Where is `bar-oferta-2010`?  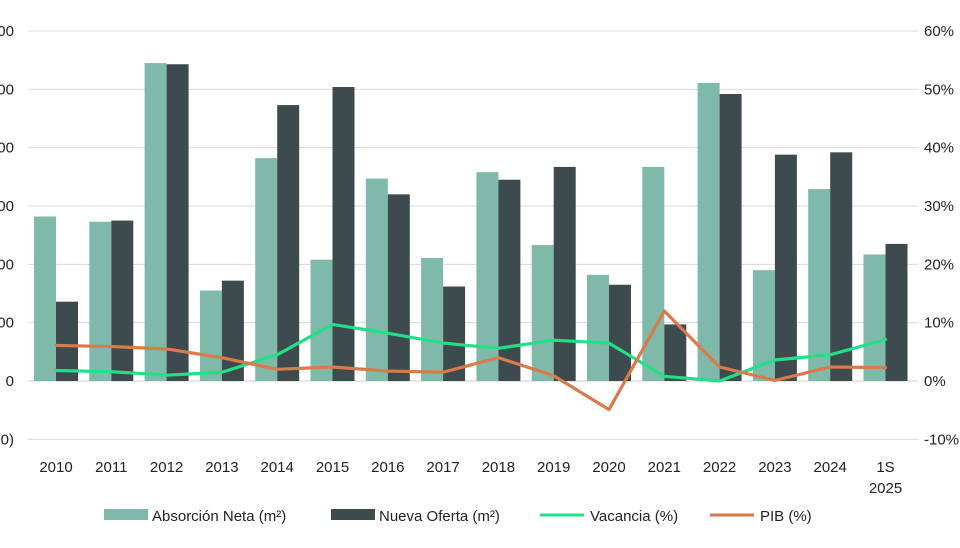
bar-oferta-2010 is located at coordinates (67, 341).